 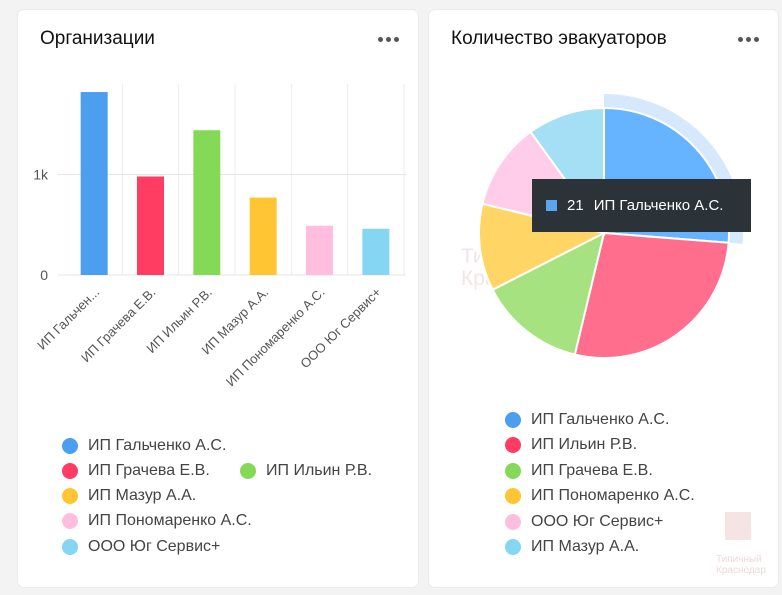 What do you see at coordinates (575, 205) in the screenshot?
I see `tooltip-value: 21` at bounding box center [575, 205].